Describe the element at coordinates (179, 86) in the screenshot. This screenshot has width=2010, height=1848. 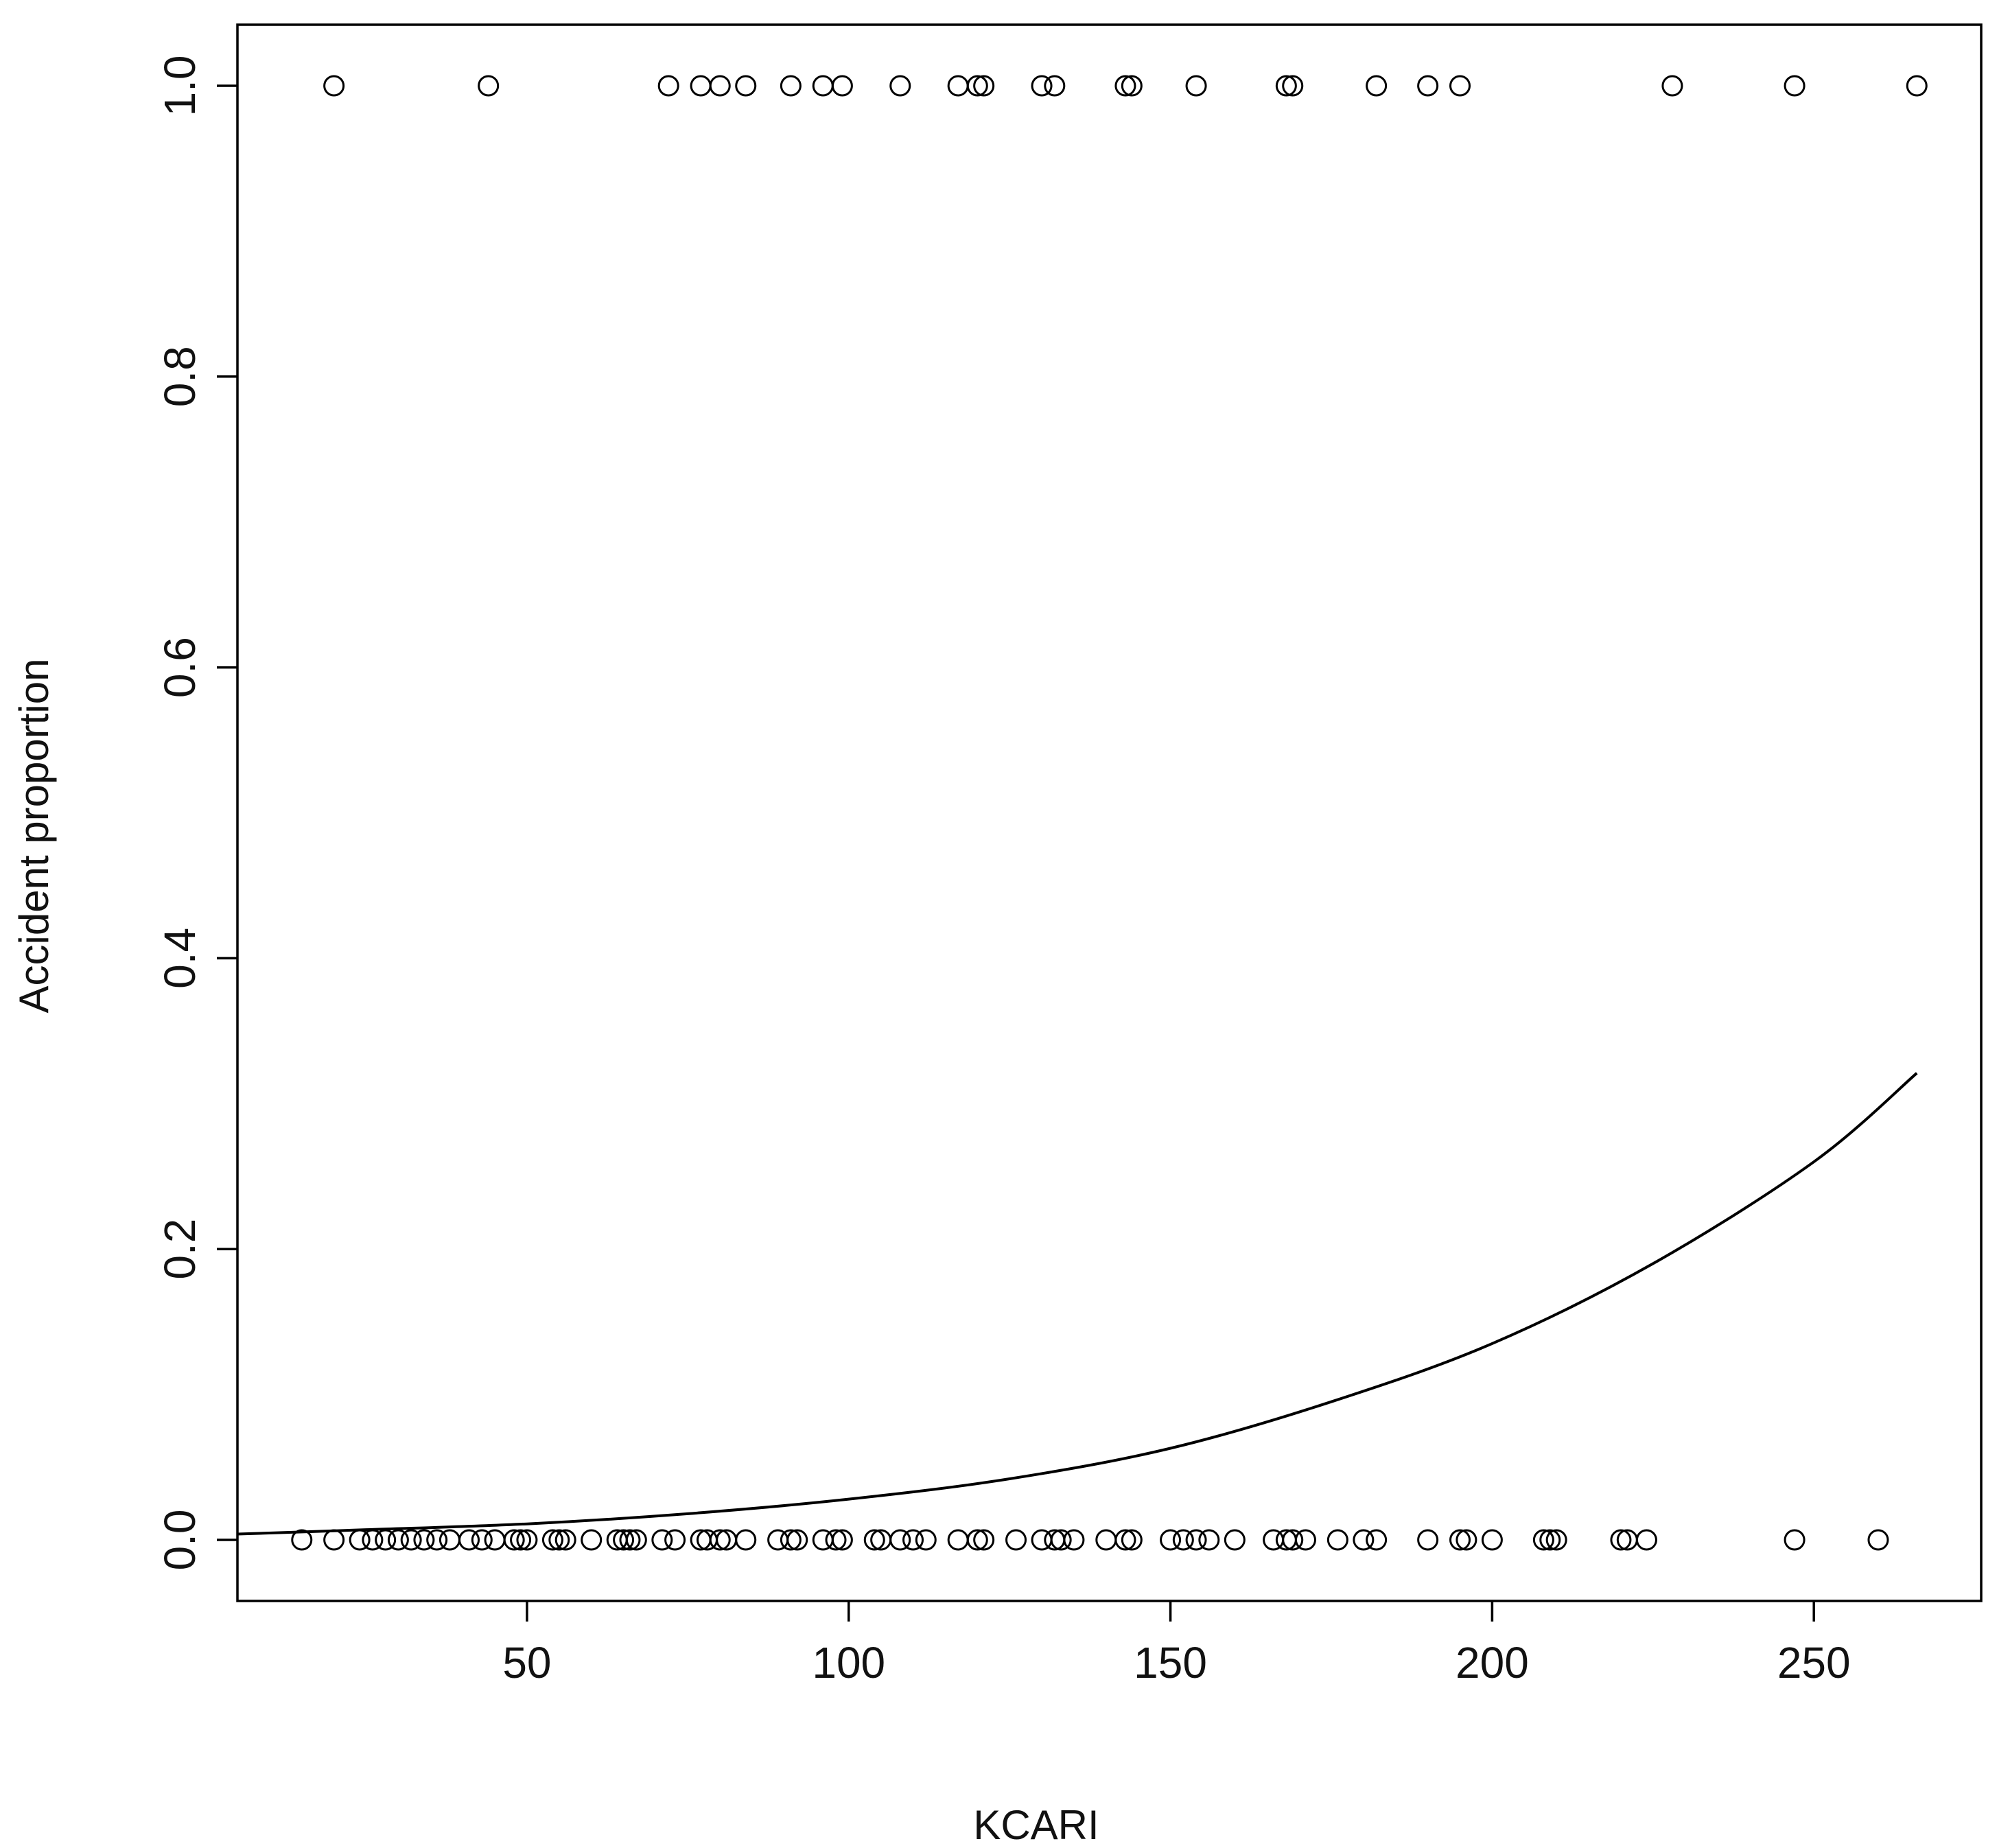
I see `y-tick-label: 1.0` at that location.